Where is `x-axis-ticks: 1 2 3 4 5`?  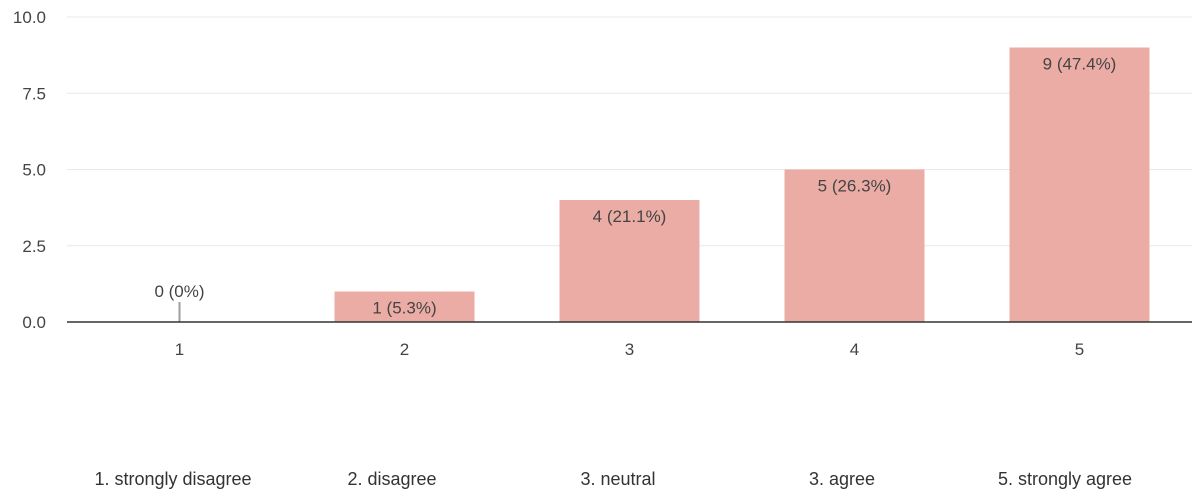
x-axis-ticks: 1 2 3 4 5 is located at coordinates (629, 349).